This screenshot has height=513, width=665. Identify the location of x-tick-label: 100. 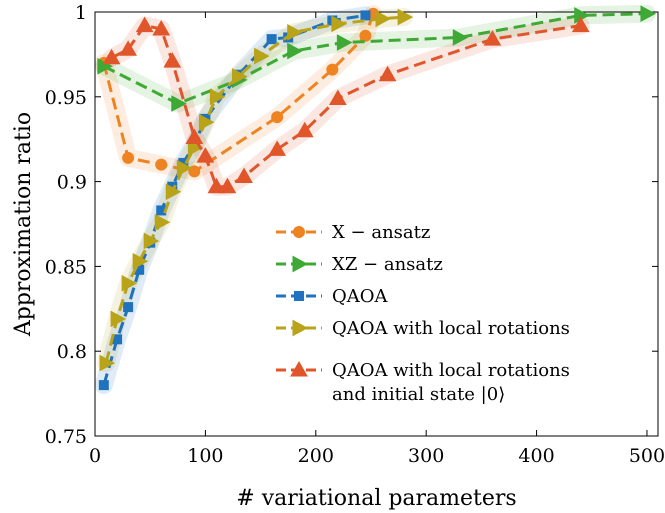
(205, 456).